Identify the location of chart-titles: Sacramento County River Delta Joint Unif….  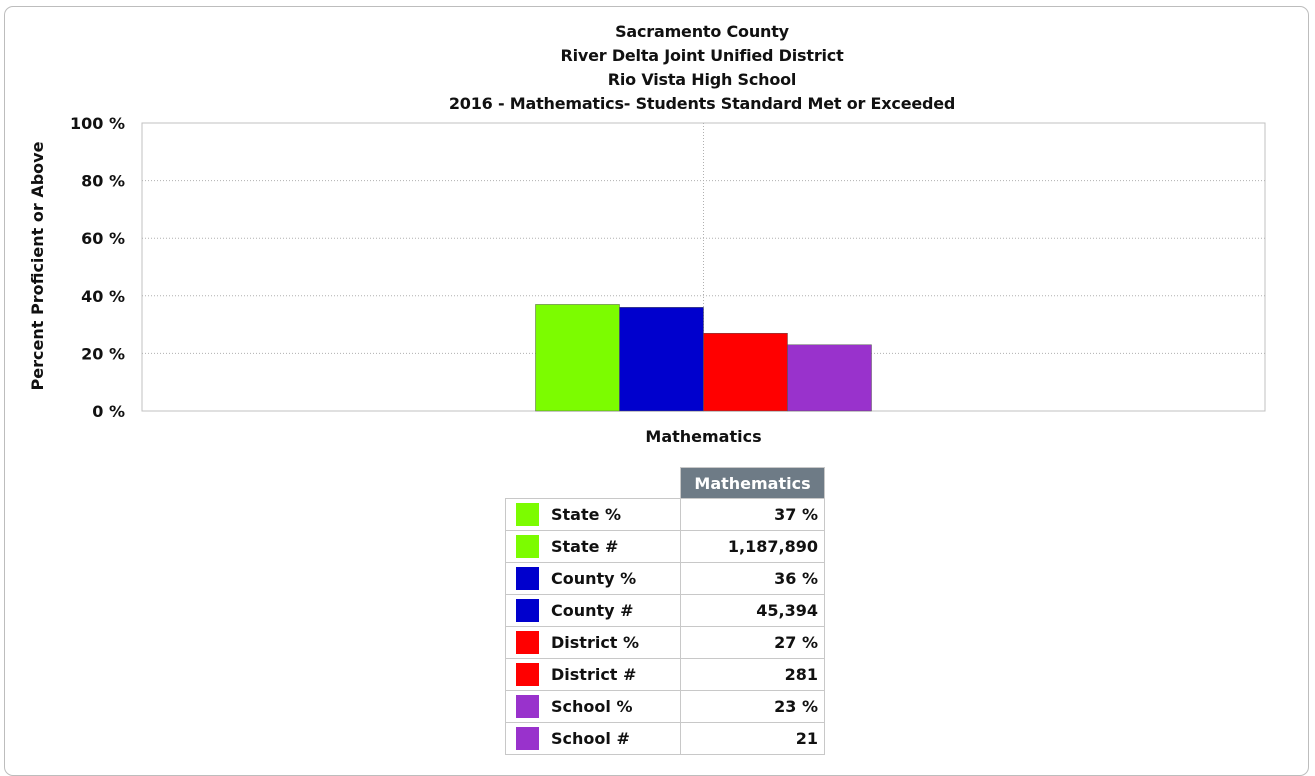
(657, 68).